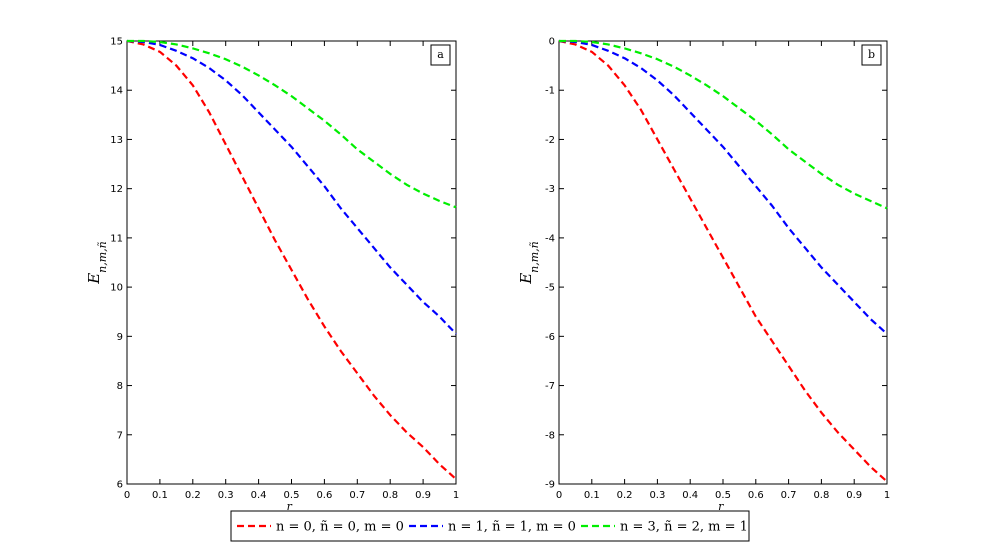  What do you see at coordinates (116, 42) in the screenshot?
I see `y-tick-label: 15` at bounding box center [116, 42].